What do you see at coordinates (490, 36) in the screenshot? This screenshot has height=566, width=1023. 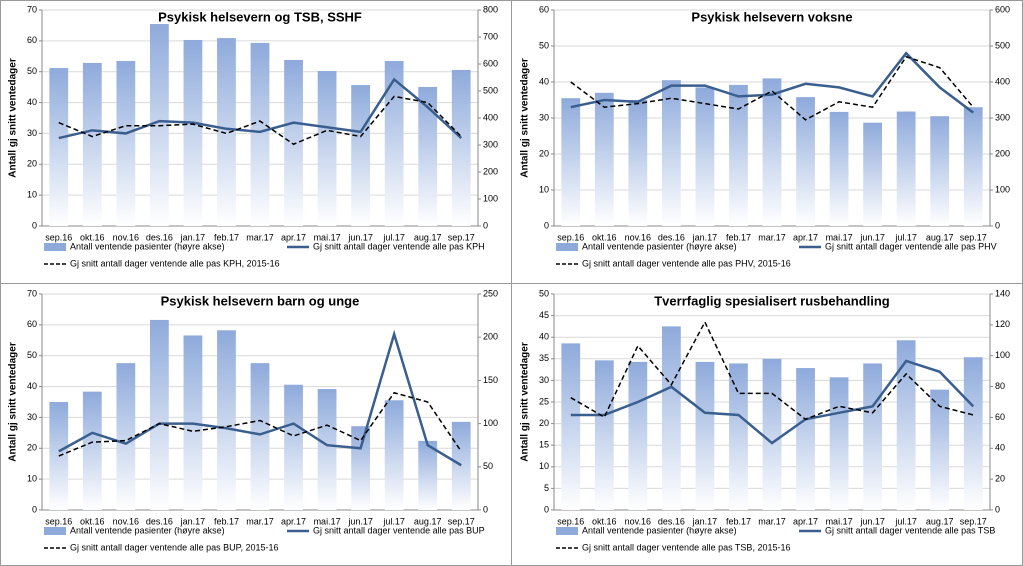 I see `y2-tick-label: 700` at bounding box center [490, 36].